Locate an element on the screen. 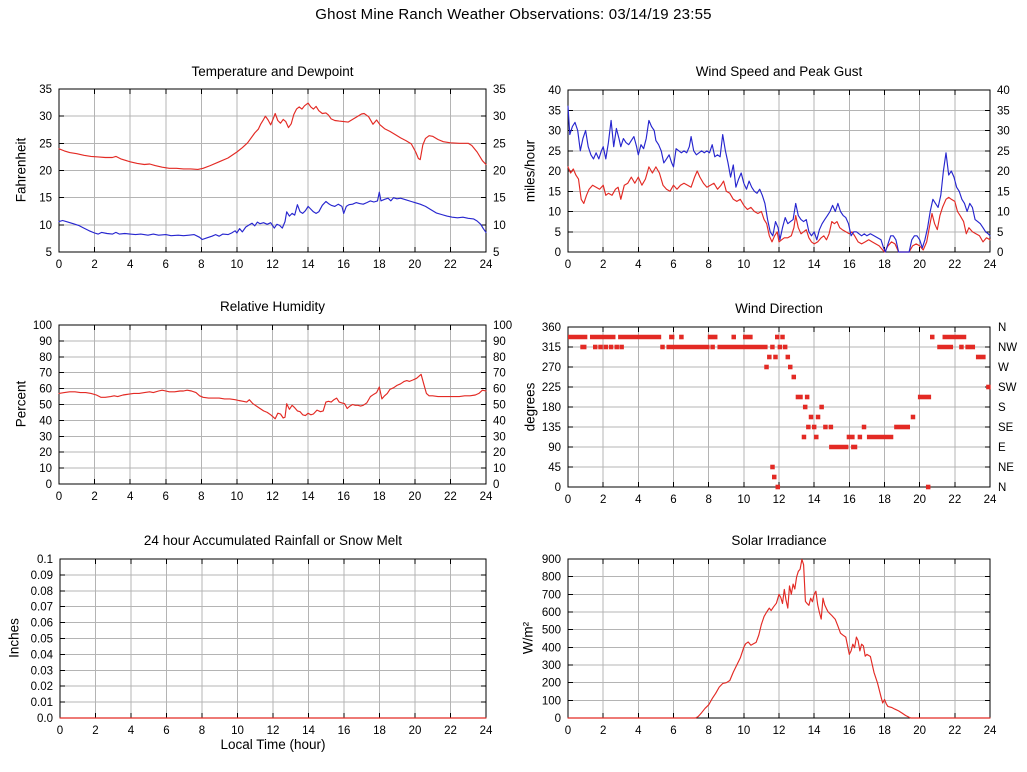 Image resolution: width=1027 pixels, height=772 pixels. svg-text: 0.1 is located at coordinates (45, 560).